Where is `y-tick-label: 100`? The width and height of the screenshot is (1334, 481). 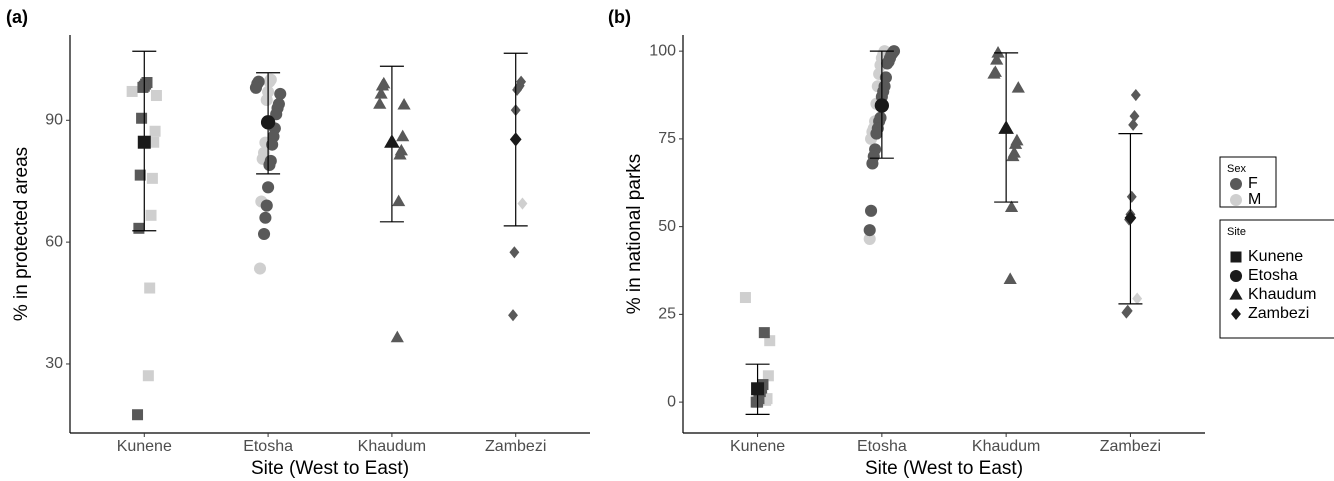 y-tick-label: 100 is located at coordinates (662, 50).